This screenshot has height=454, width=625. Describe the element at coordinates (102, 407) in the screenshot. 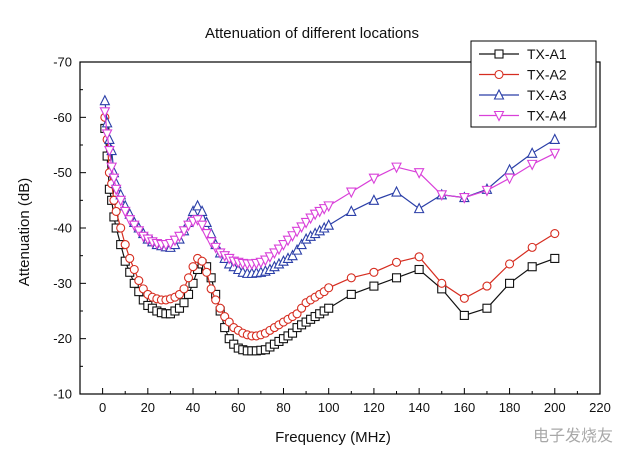

I see `x-tick-label: 0` at that location.